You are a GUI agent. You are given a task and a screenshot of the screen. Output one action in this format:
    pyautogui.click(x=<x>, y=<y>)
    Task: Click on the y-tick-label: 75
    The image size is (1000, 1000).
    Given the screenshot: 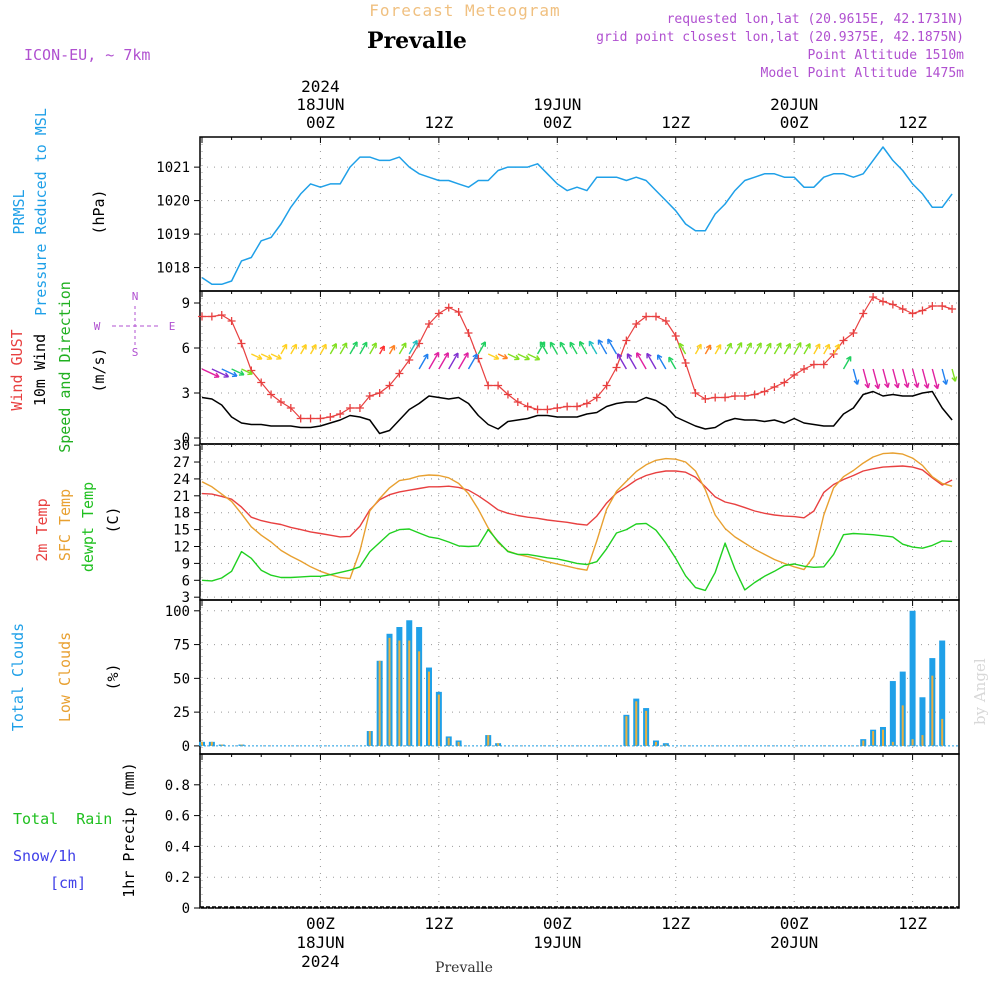 What is the action you would take?
    pyautogui.click(x=181, y=646)
    